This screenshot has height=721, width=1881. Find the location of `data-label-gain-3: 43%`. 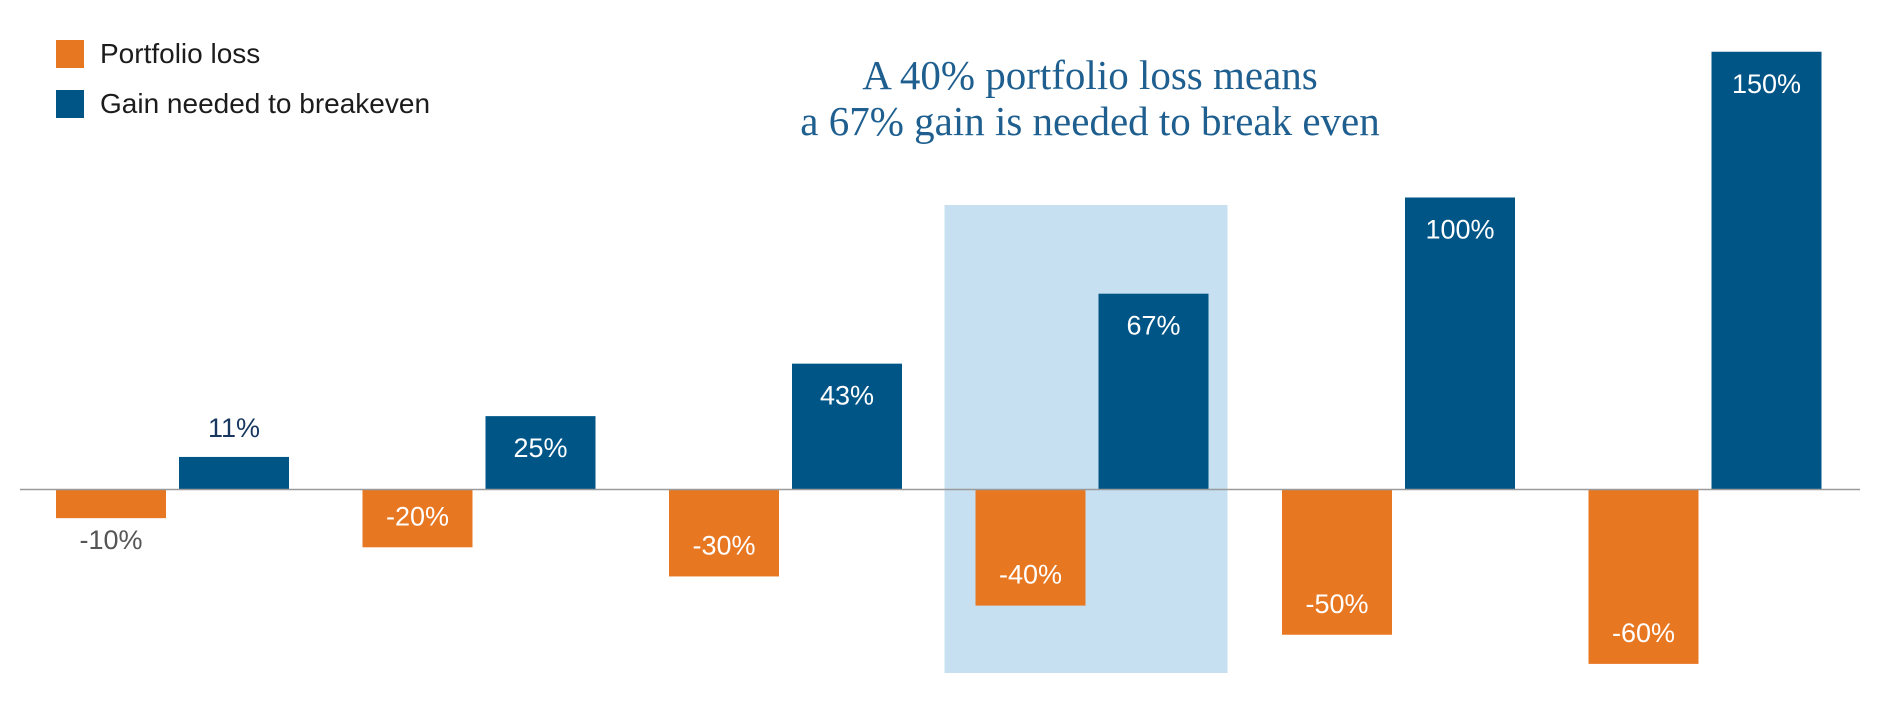

data-label-gain-3: 43% is located at coordinates (847, 396).